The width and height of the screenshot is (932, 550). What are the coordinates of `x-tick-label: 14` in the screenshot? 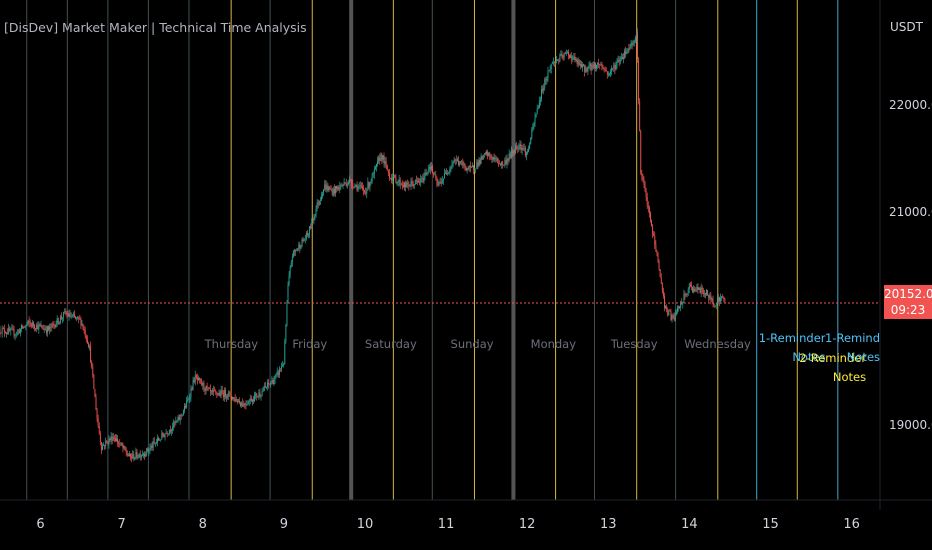 It's located at (689, 524).